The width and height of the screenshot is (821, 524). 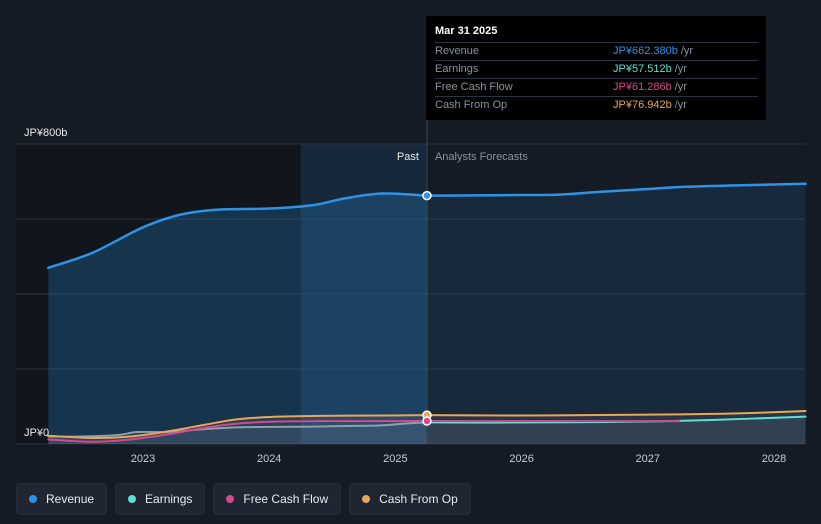 What do you see at coordinates (286, 499) in the screenshot?
I see `legend-label: Free Cash Flow` at bounding box center [286, 499].